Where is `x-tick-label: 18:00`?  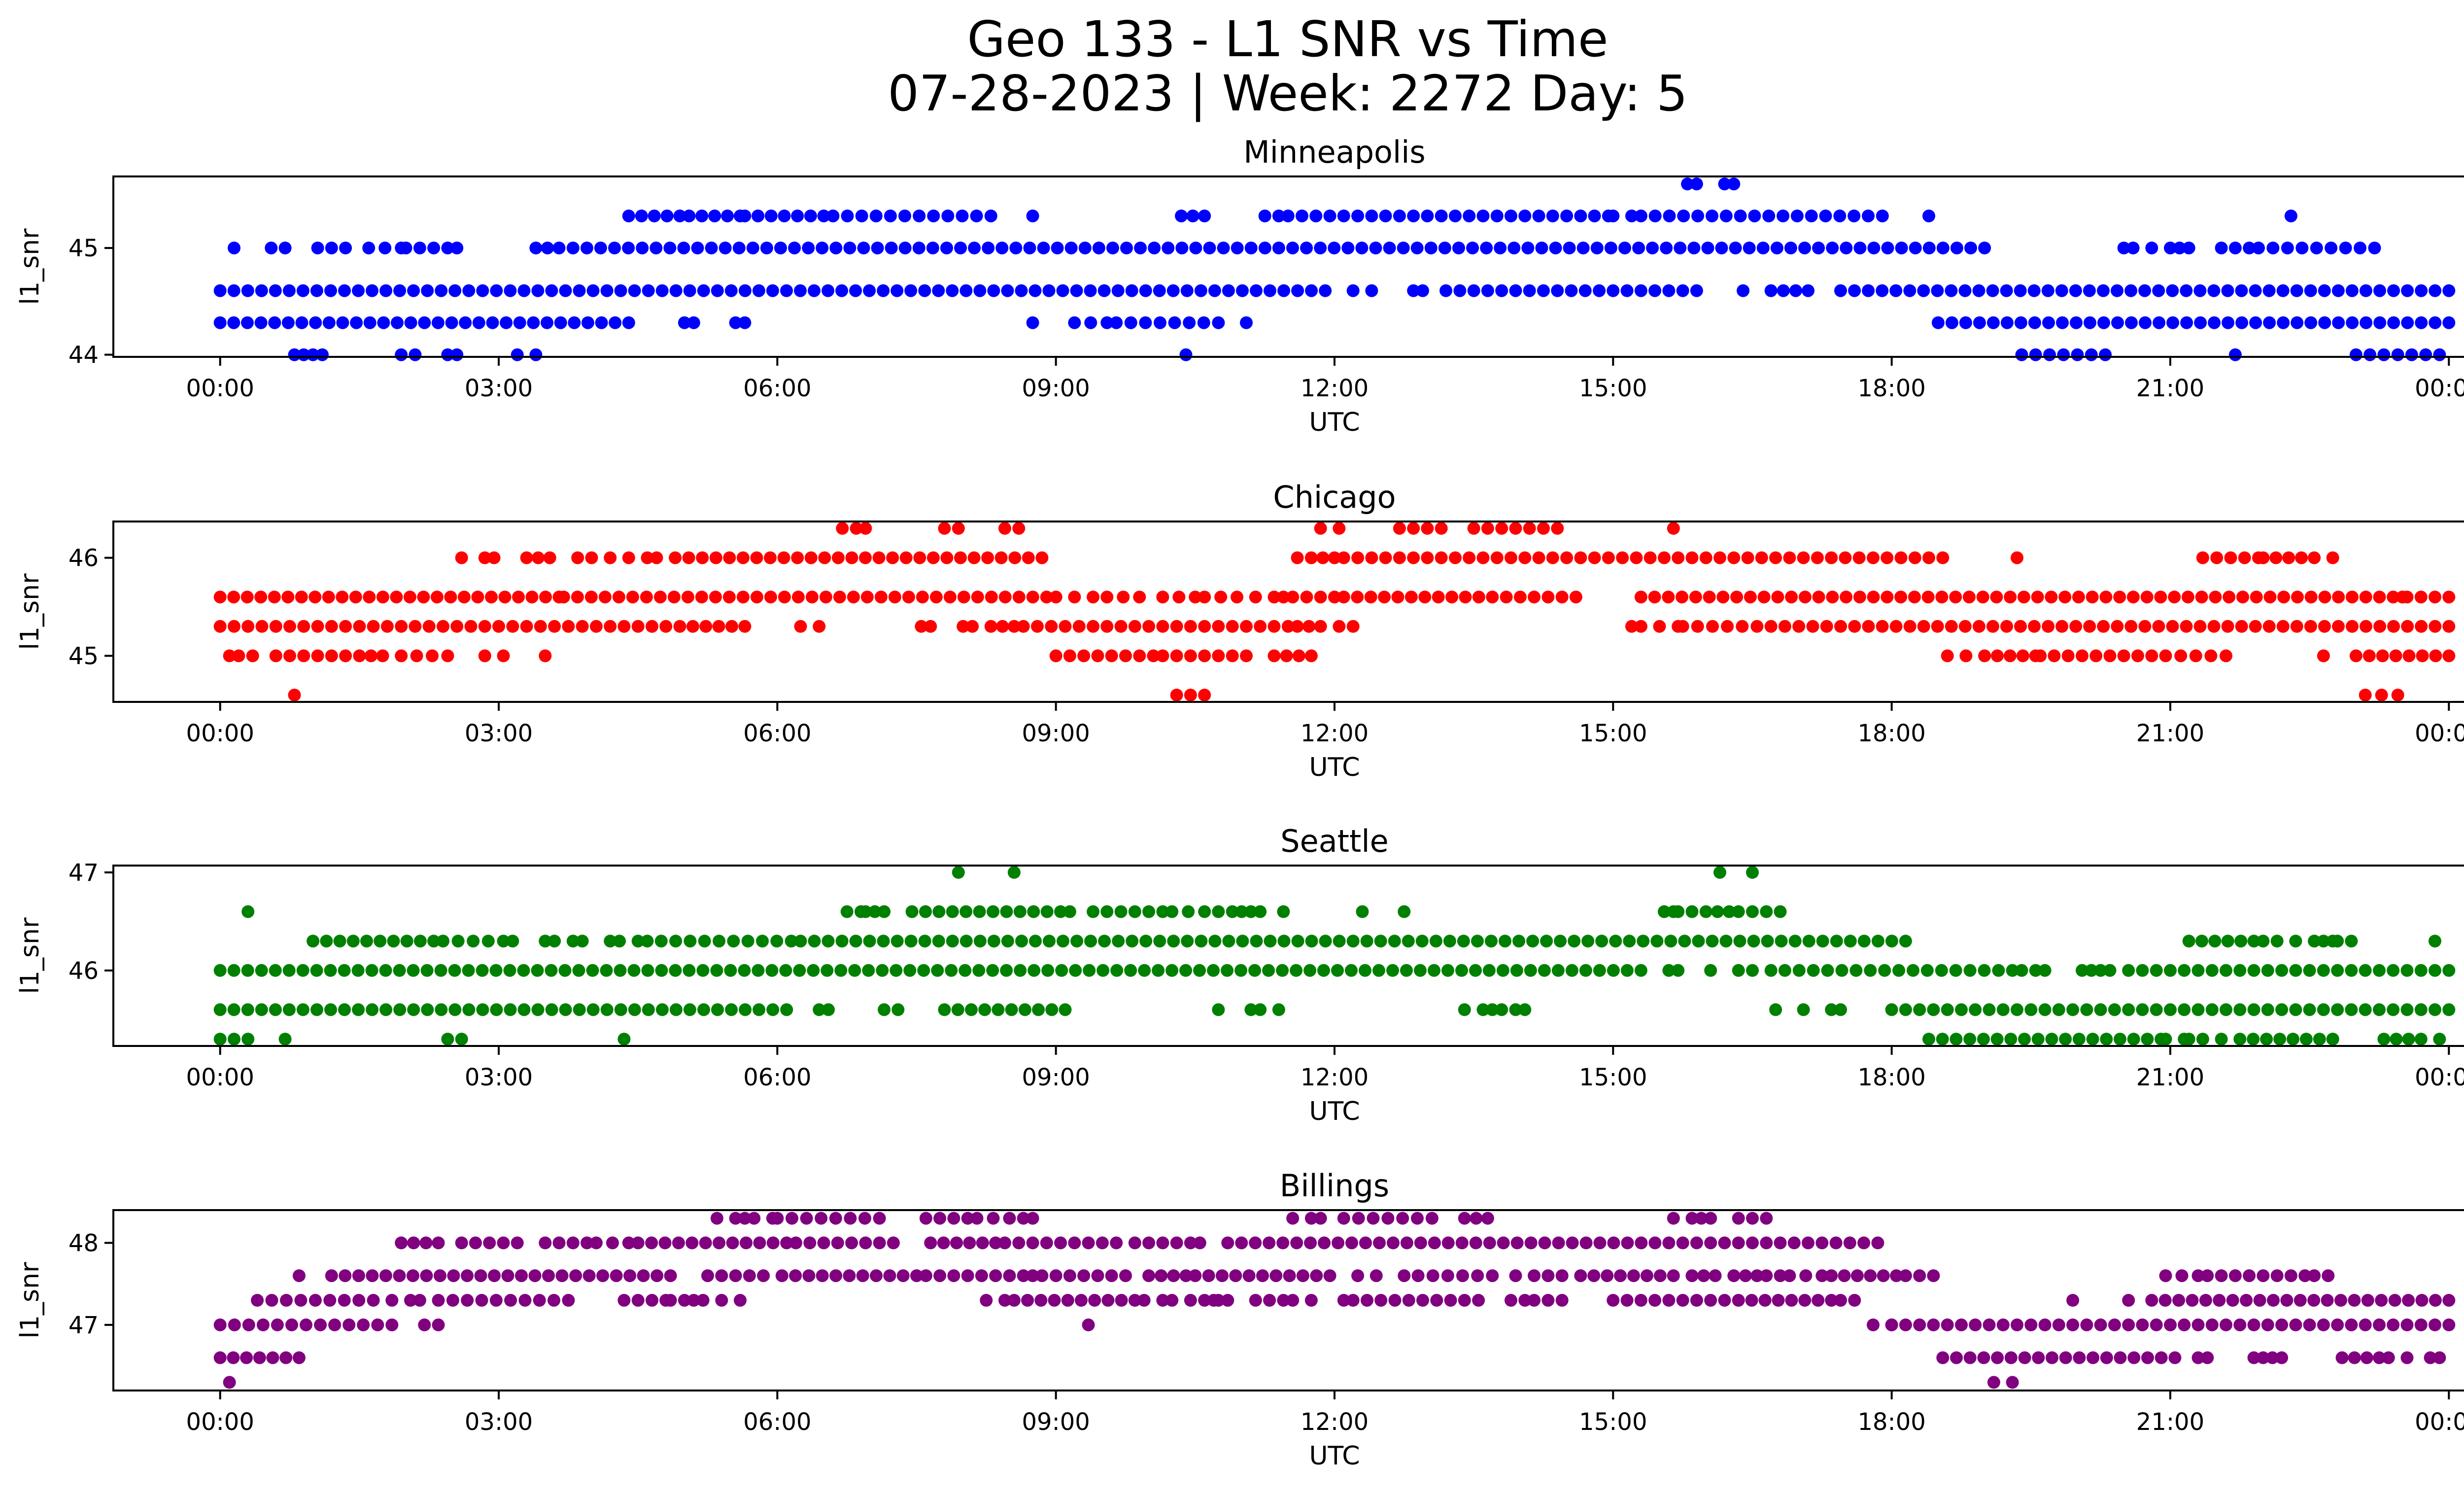
x-tick-label: 18:00 is located at coordinates (1891, 733).